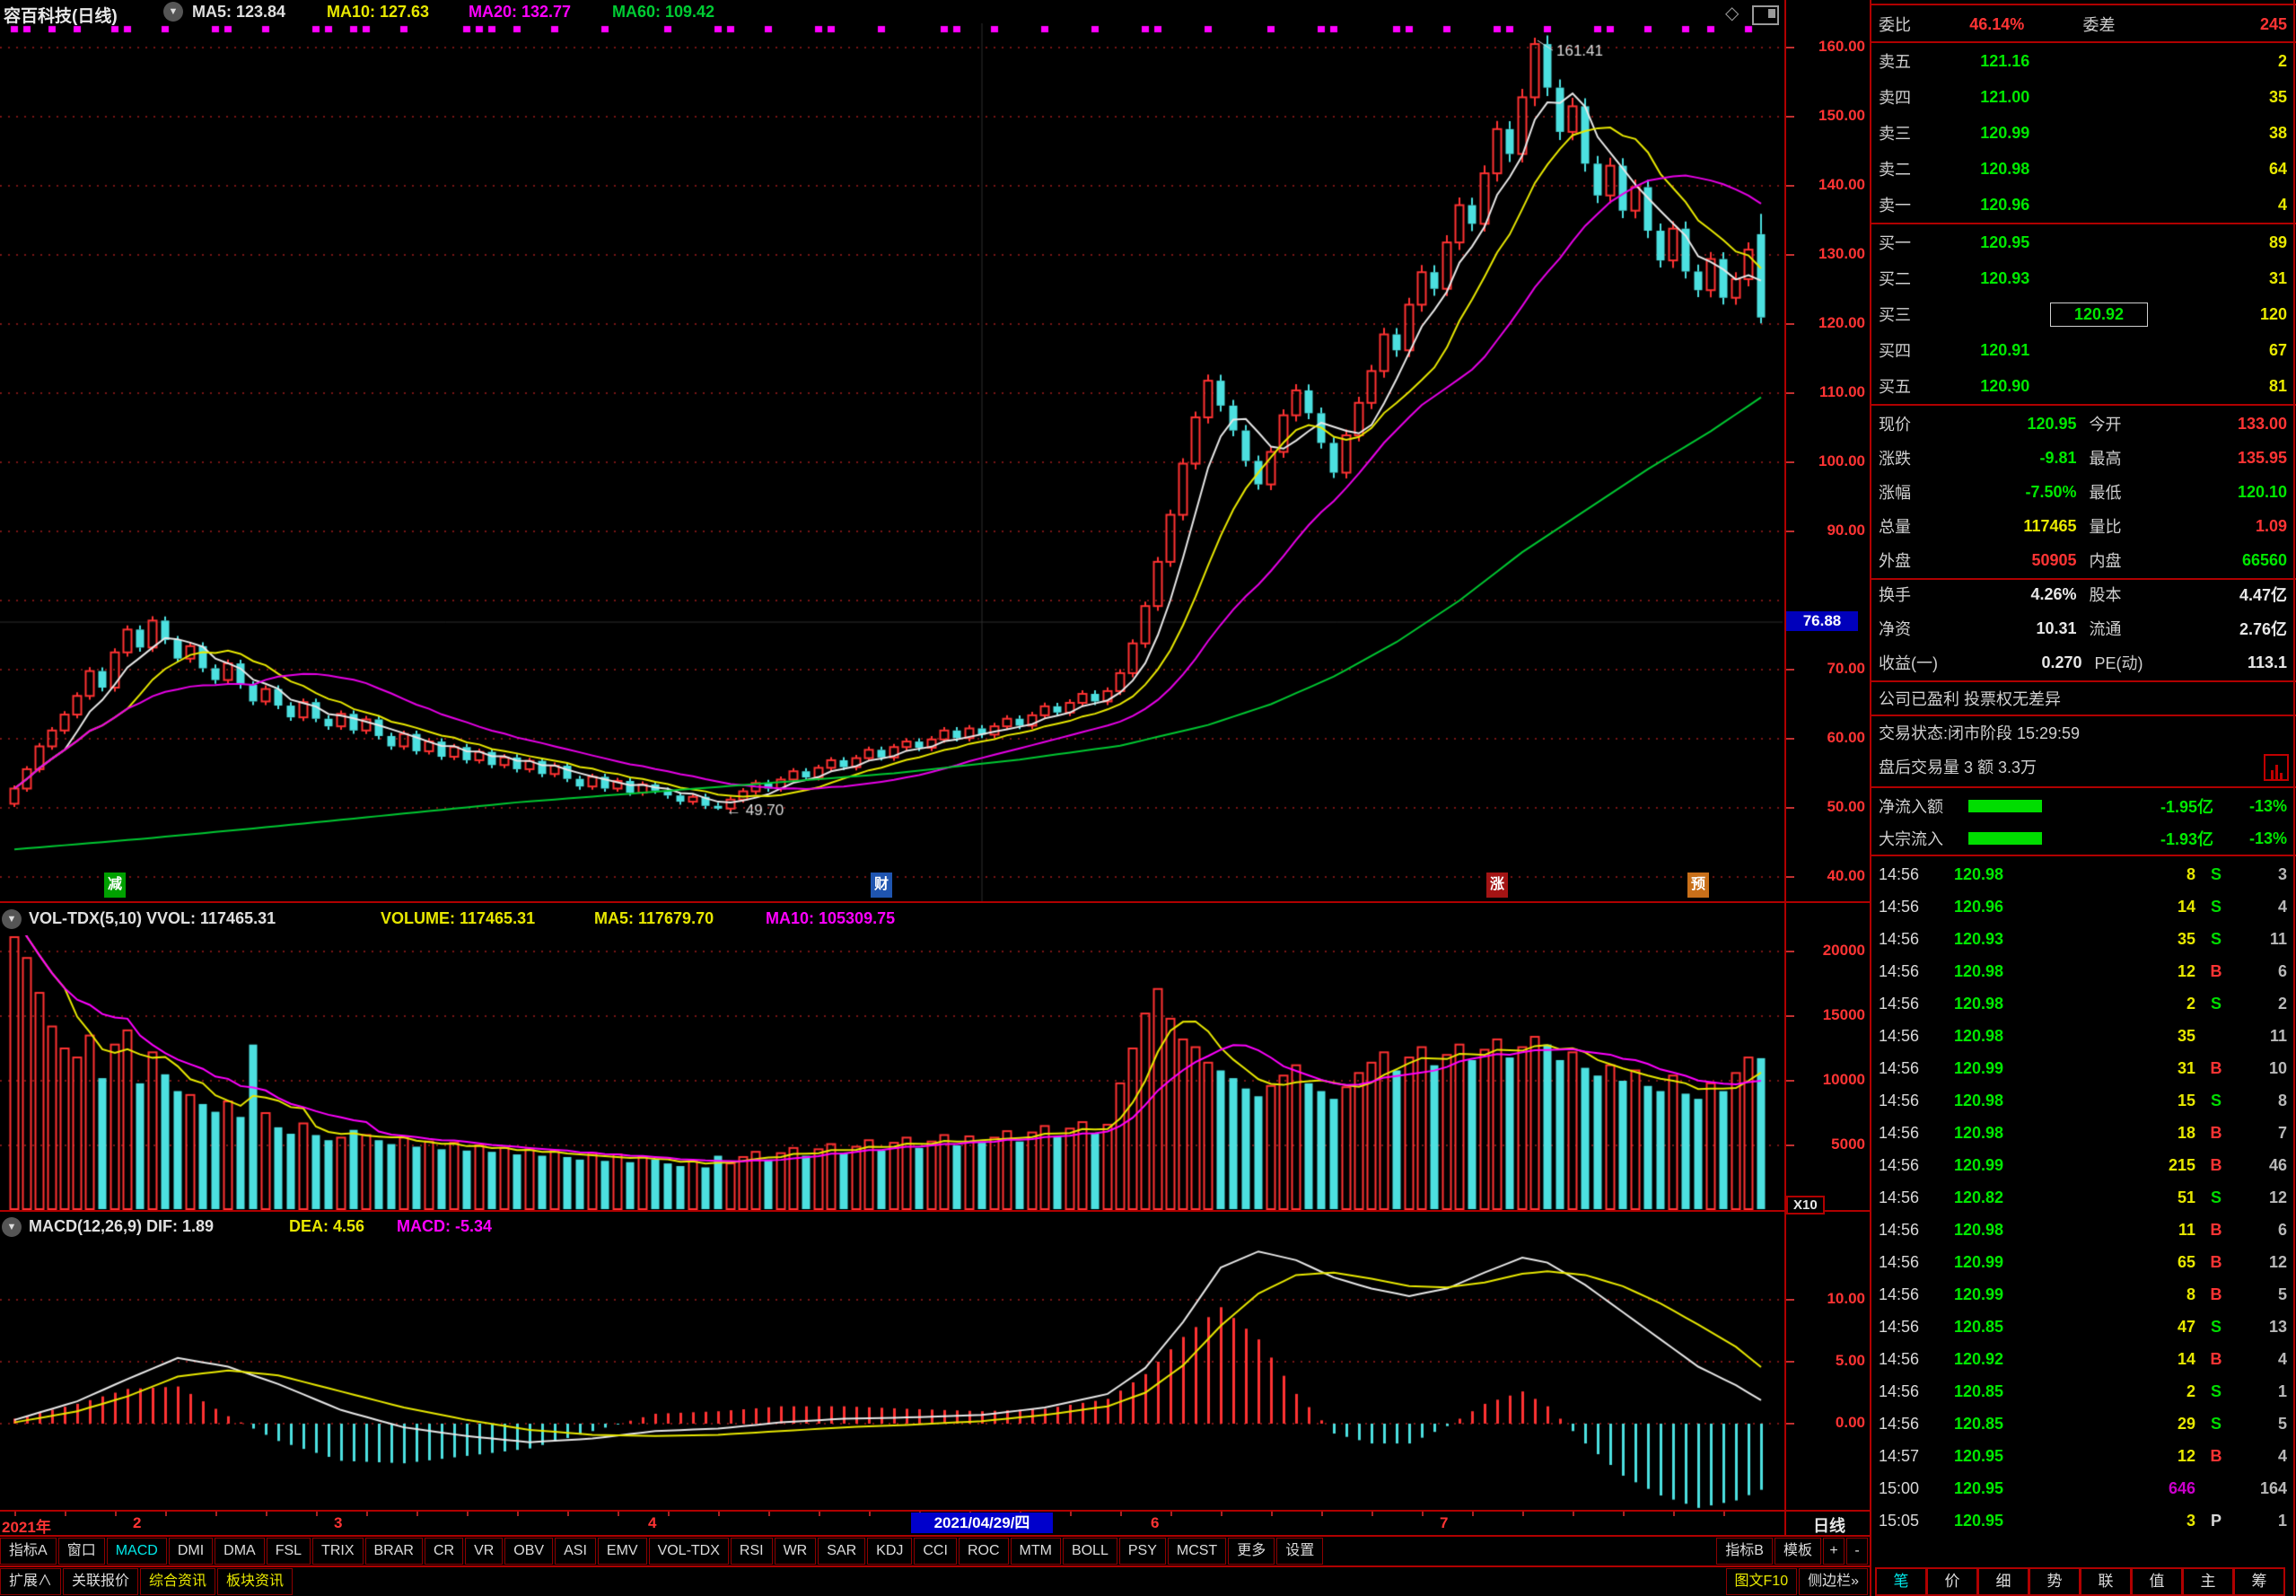 The width and height of the screenshot is (2296, 1596). I want to click on bid-row: 买五 120.90 81, so click(2083, 386).